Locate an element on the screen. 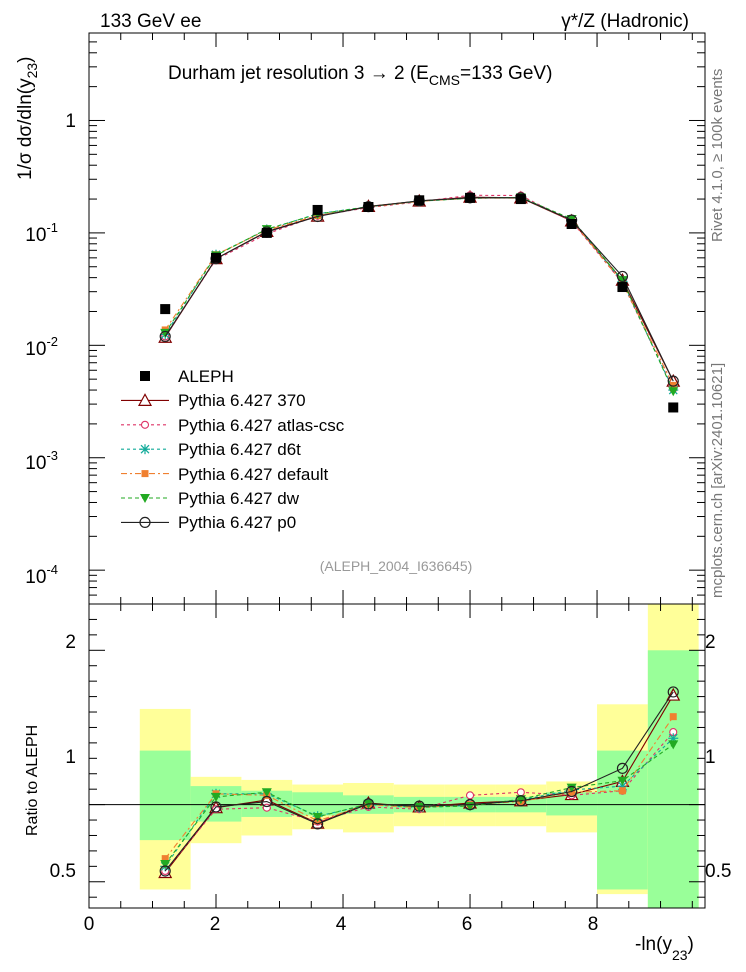 This screenshot has width=746, height=972. legend-mark-data is located at coordinates (145, 376).